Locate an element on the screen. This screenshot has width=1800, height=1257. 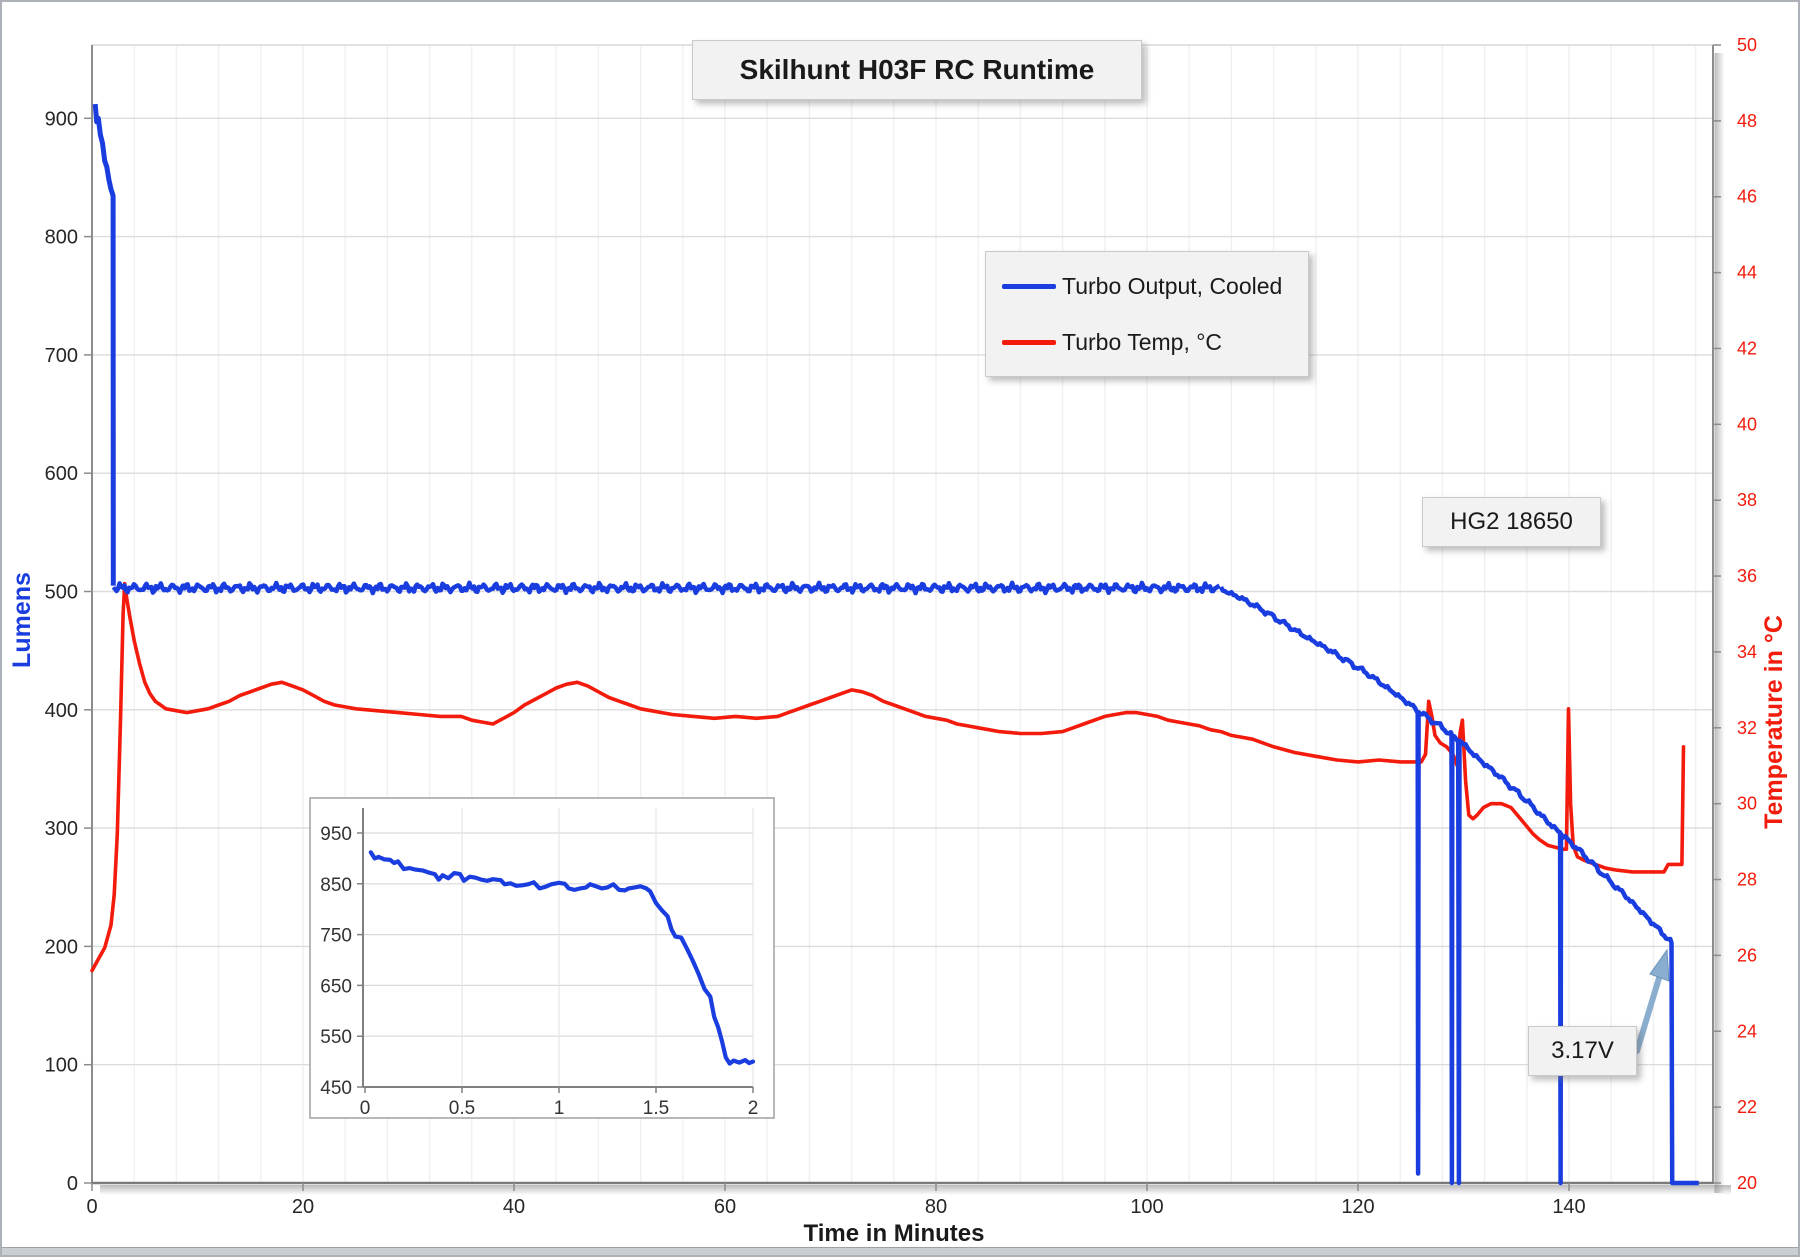
left-tick-label: 300 is located at coordinates (61, 829).